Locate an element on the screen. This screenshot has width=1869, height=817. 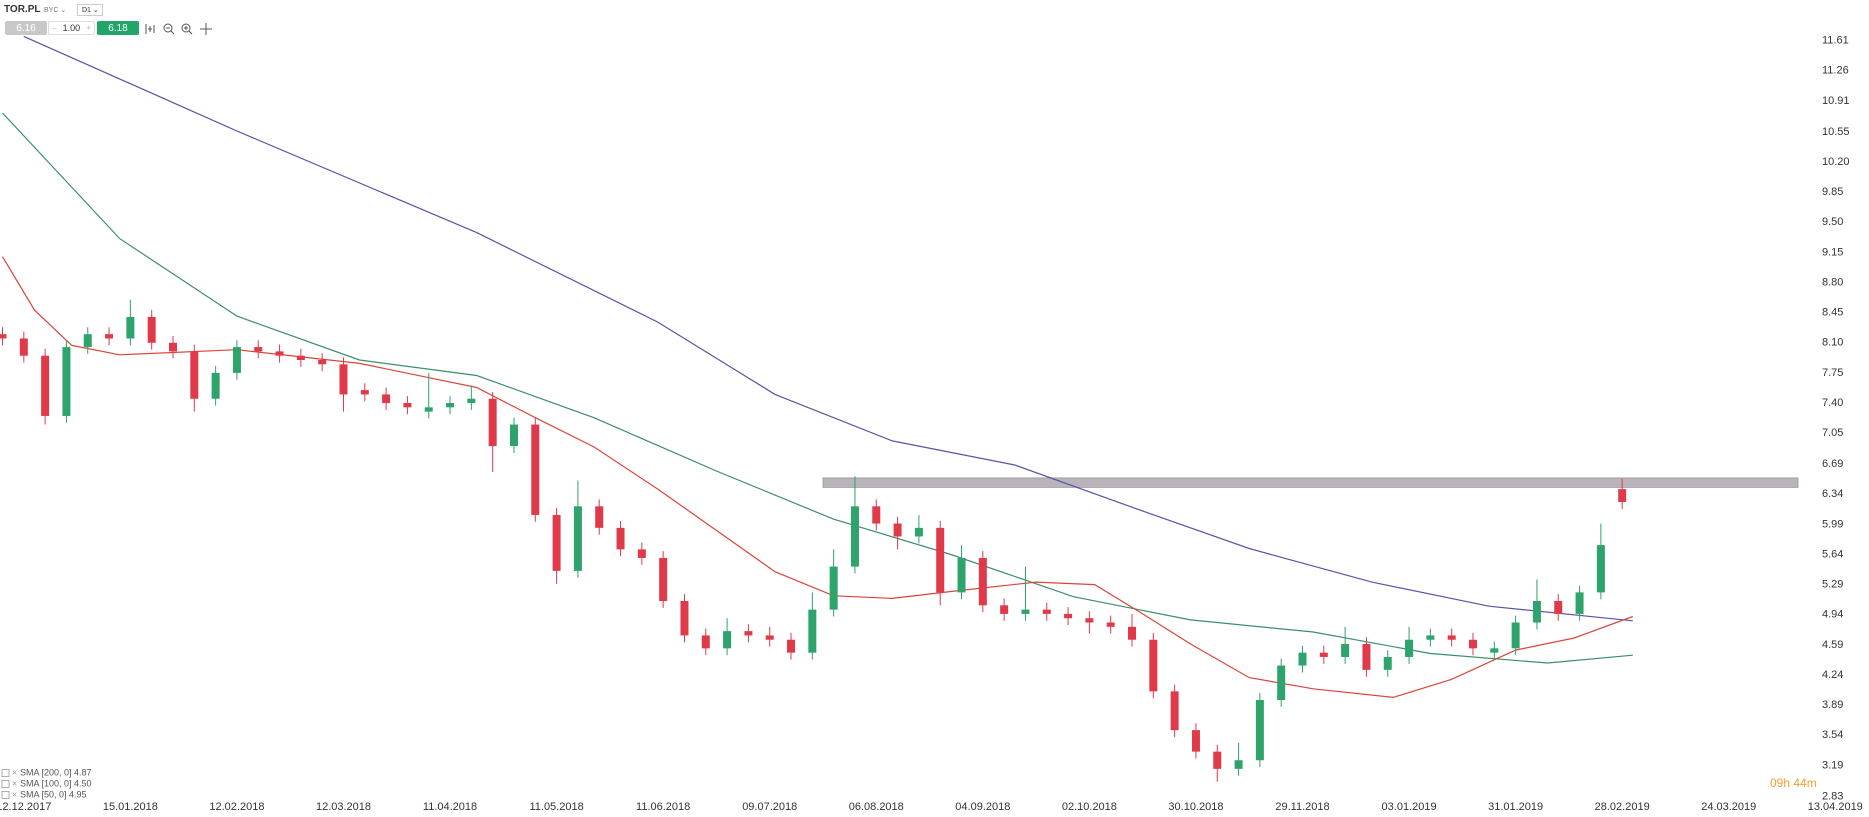
y-tick-label: 3.54 is located at coordinates (1832, 735).